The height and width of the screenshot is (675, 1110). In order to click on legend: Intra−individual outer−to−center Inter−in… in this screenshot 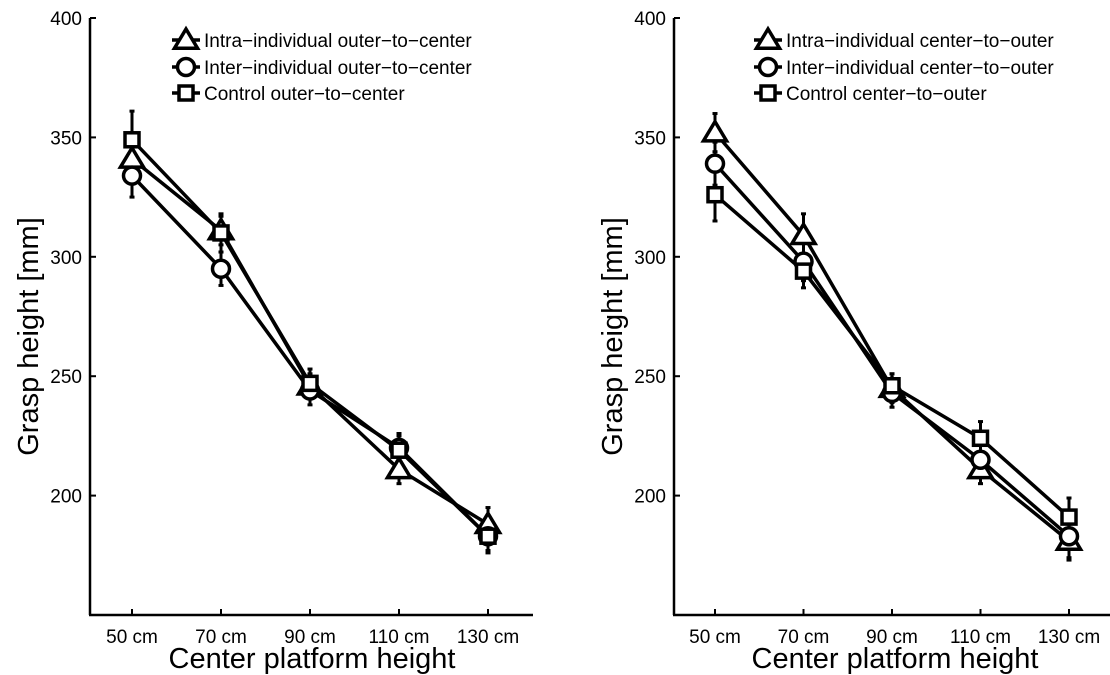, I will do `click(321, 65)`.